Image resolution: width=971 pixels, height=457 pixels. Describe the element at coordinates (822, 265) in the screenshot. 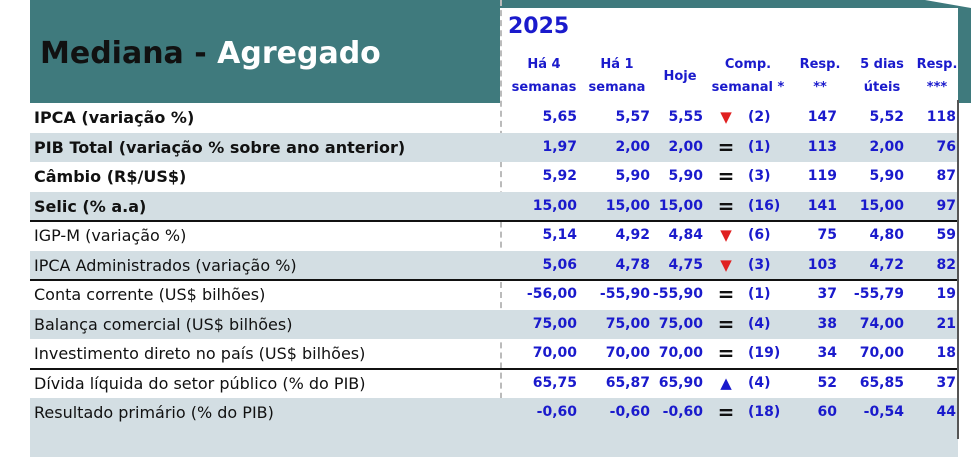

I see `value: 103` at that location.